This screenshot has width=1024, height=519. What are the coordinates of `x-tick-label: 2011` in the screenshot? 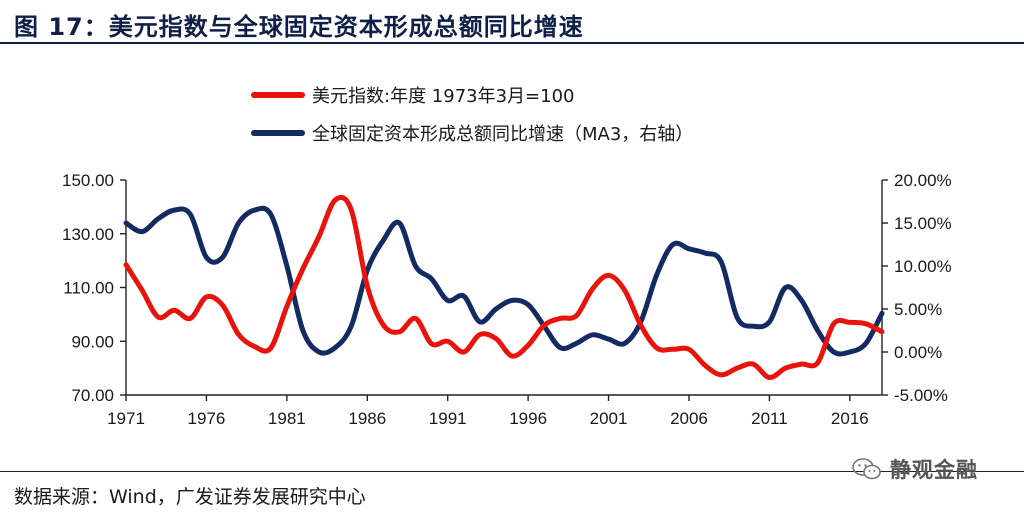 It's located at (769, 418).